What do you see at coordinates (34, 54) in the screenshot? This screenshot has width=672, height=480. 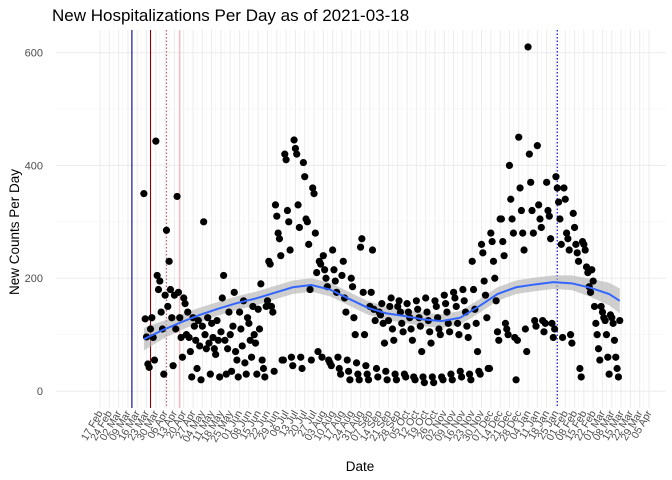 I see `y-tick-label: 600` at bounding box center [34, 54].